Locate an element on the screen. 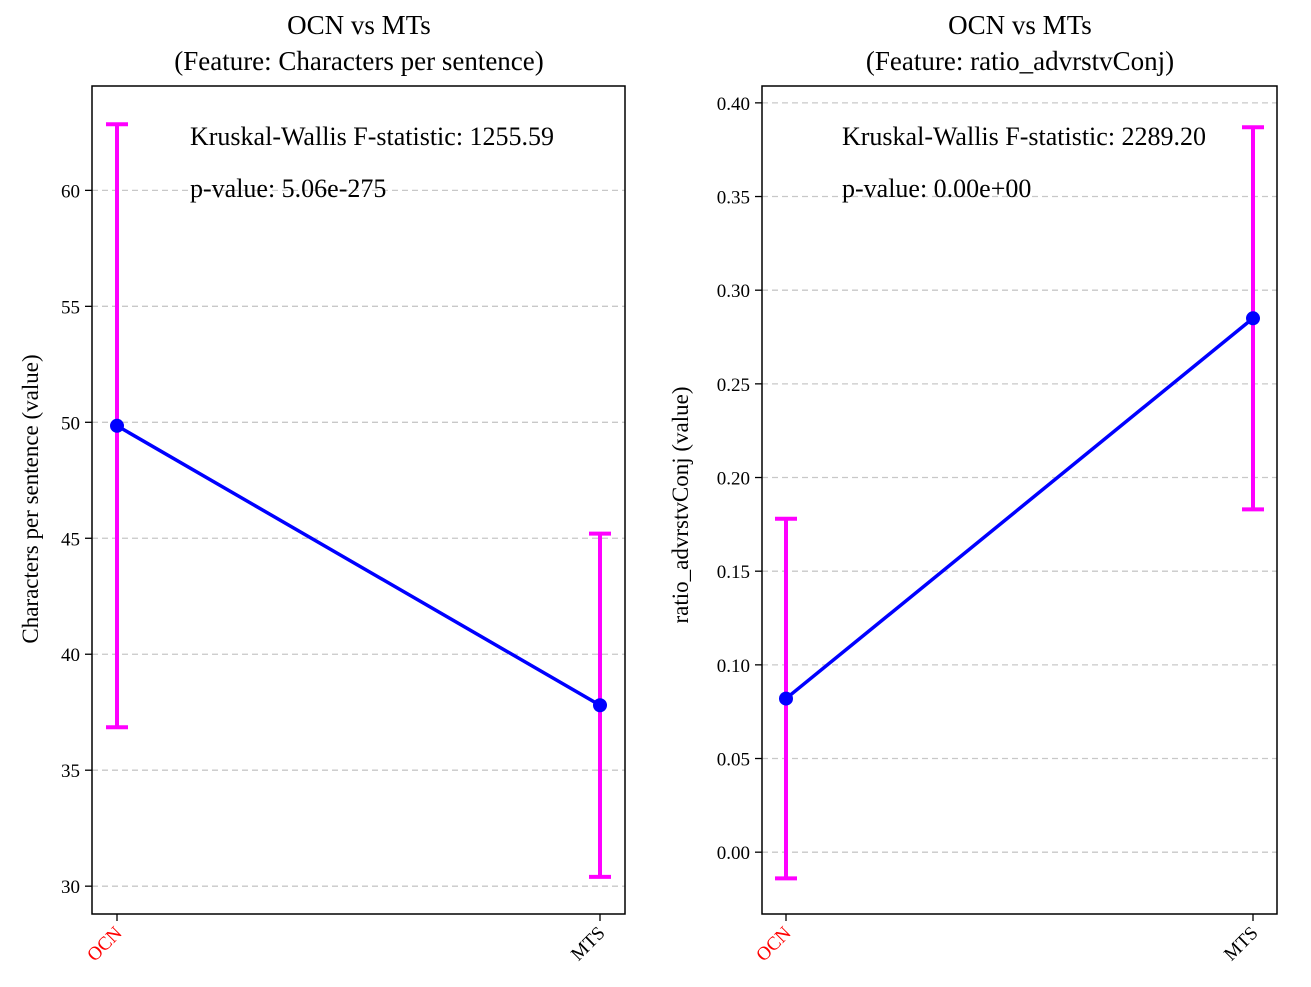  y-tick-label: 45 is located at coordinates (70, 539).